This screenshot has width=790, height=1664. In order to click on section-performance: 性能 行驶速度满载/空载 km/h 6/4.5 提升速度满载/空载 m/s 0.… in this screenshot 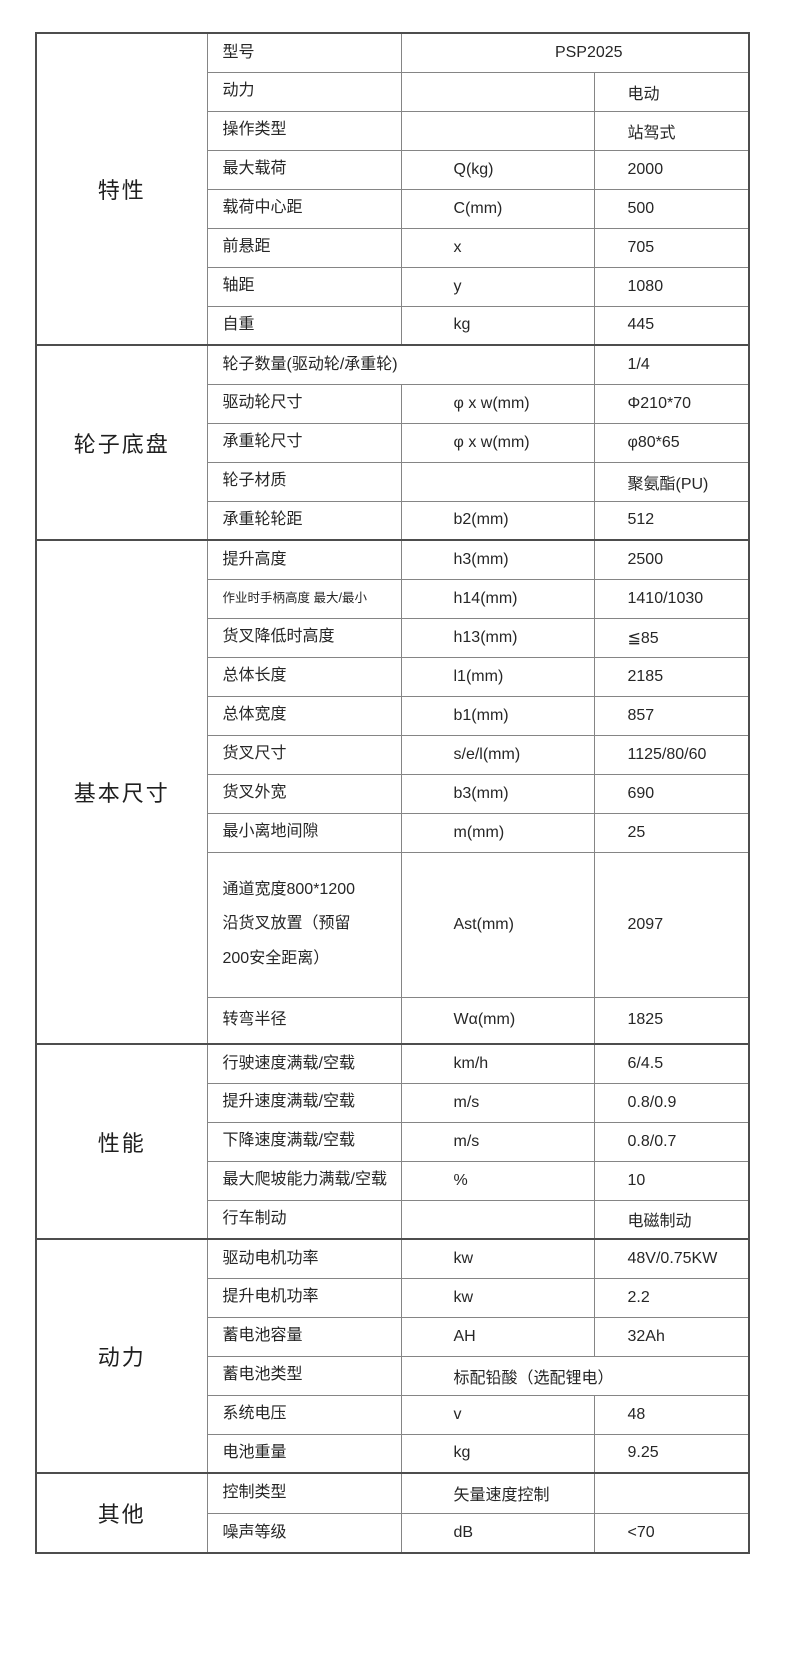, I will do `click(392, 1141)`.